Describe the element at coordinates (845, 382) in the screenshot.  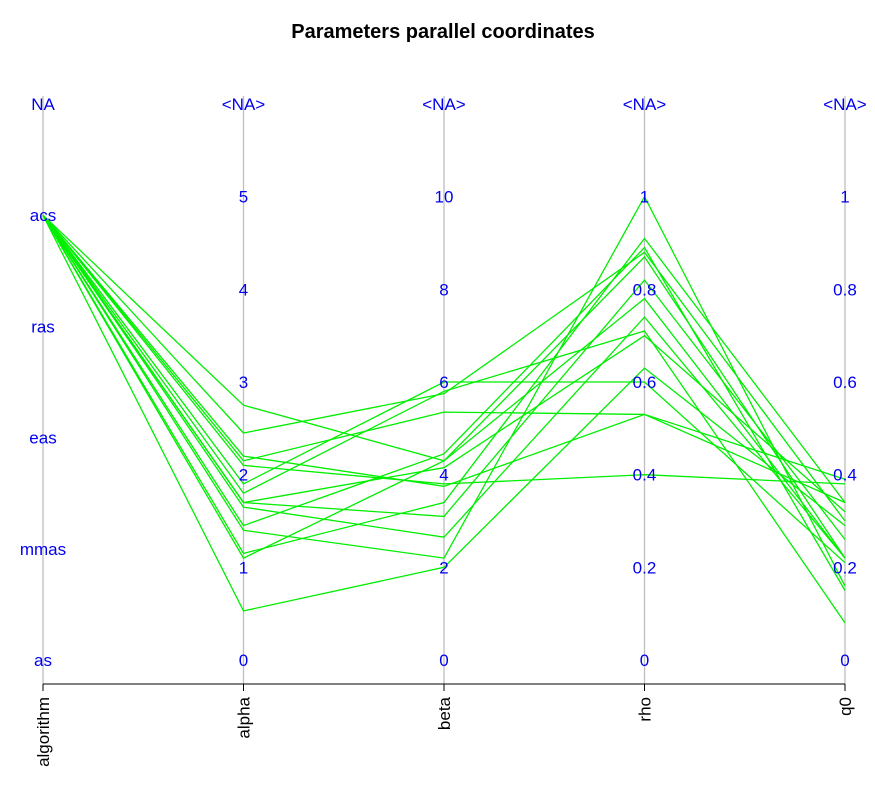
I see `tick-label-q0-3: 0.6` at that location.